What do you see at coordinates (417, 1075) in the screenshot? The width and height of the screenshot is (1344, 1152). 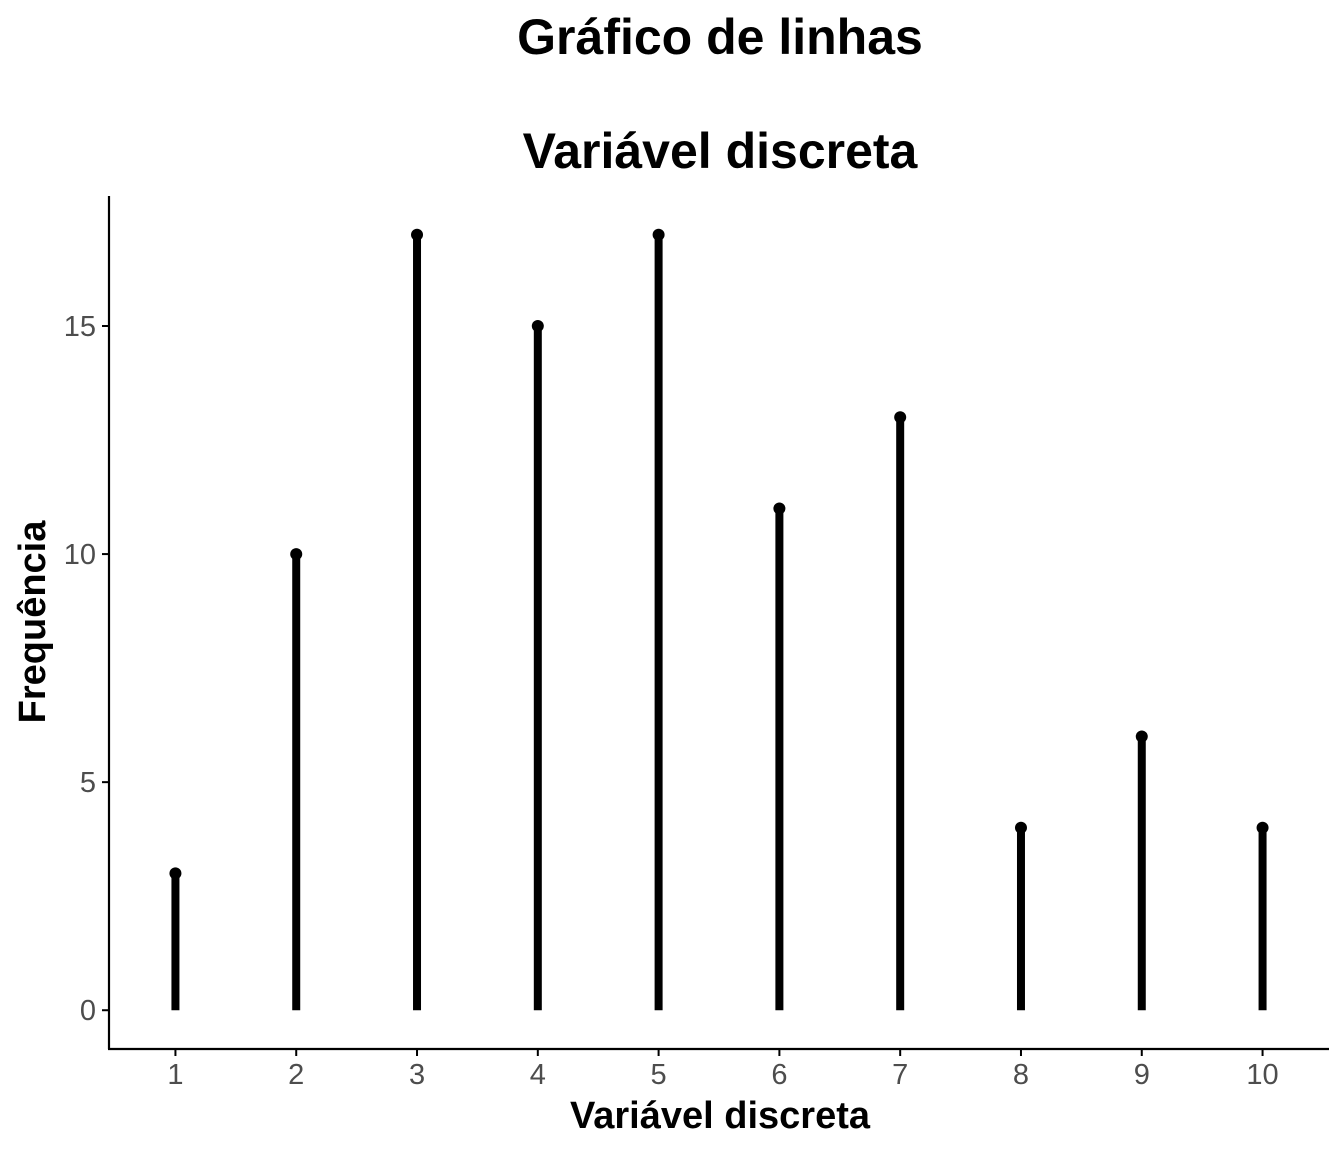 I see `x-tick-label-3: 3` at bounding box center [417, 1075].